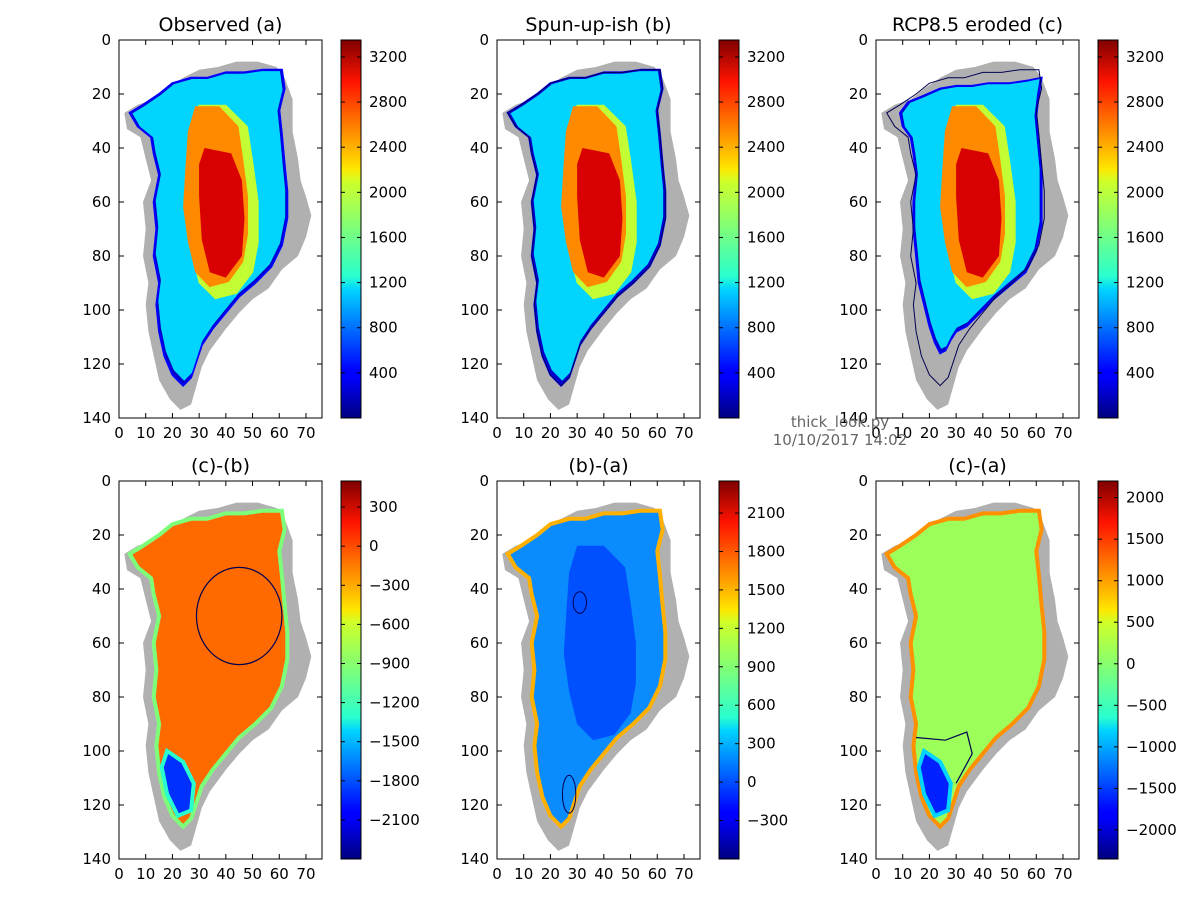  Describe the element at coordinates (840, 440) in the screenshot. I see `timestamp: 10/10/2017 14:02` at that location.